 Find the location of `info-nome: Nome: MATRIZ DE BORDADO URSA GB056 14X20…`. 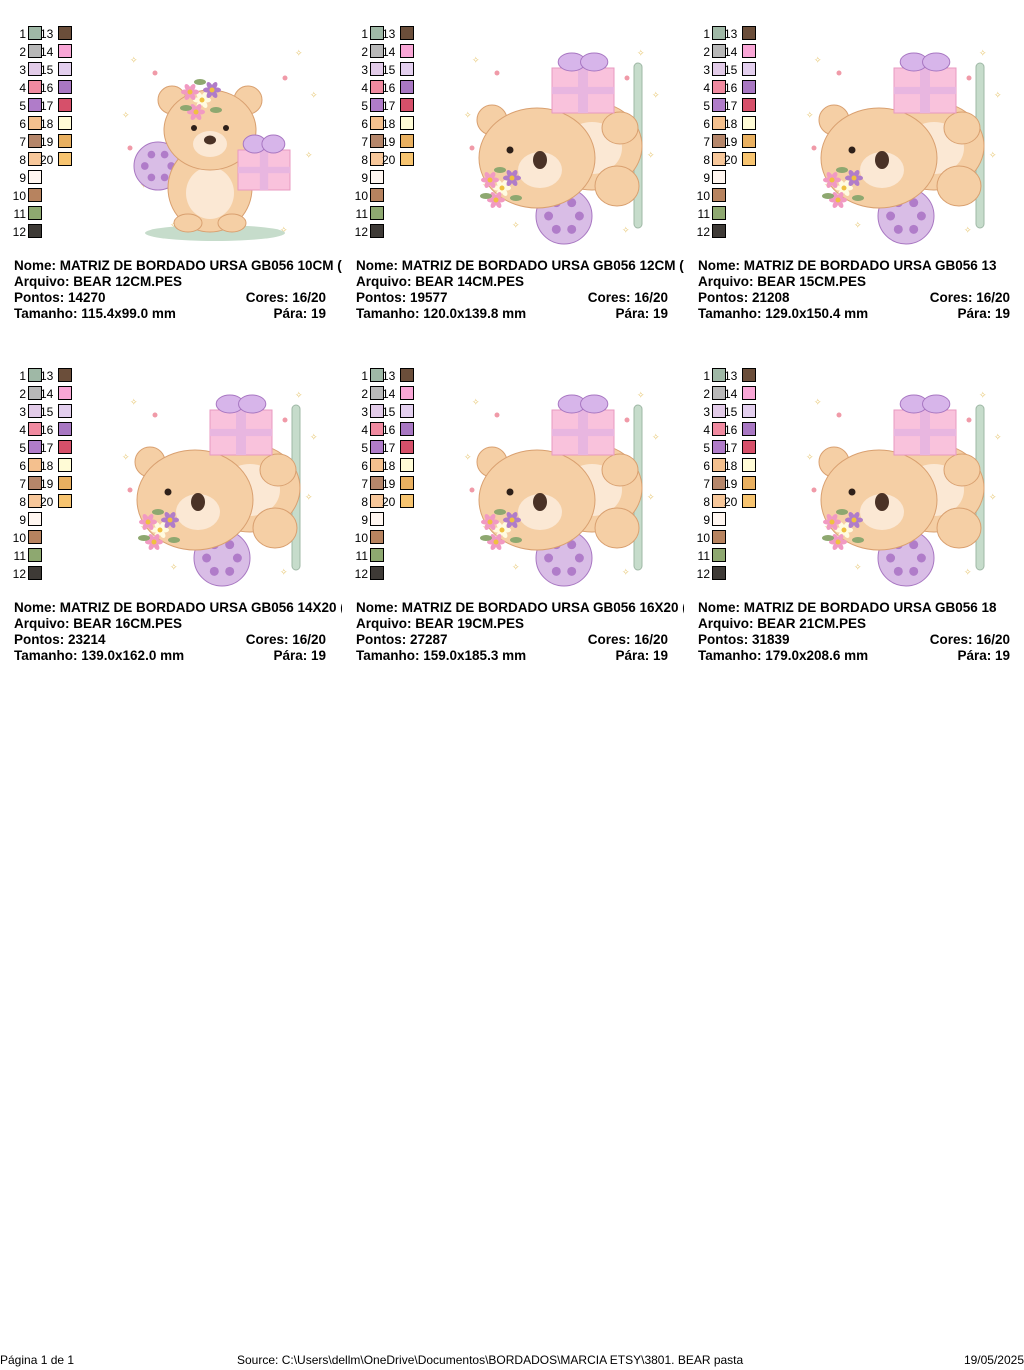

info-nome: Nome: MATRIZ DE BORDADO URSA GB056 14X20… is located at coordinates (178, 607).